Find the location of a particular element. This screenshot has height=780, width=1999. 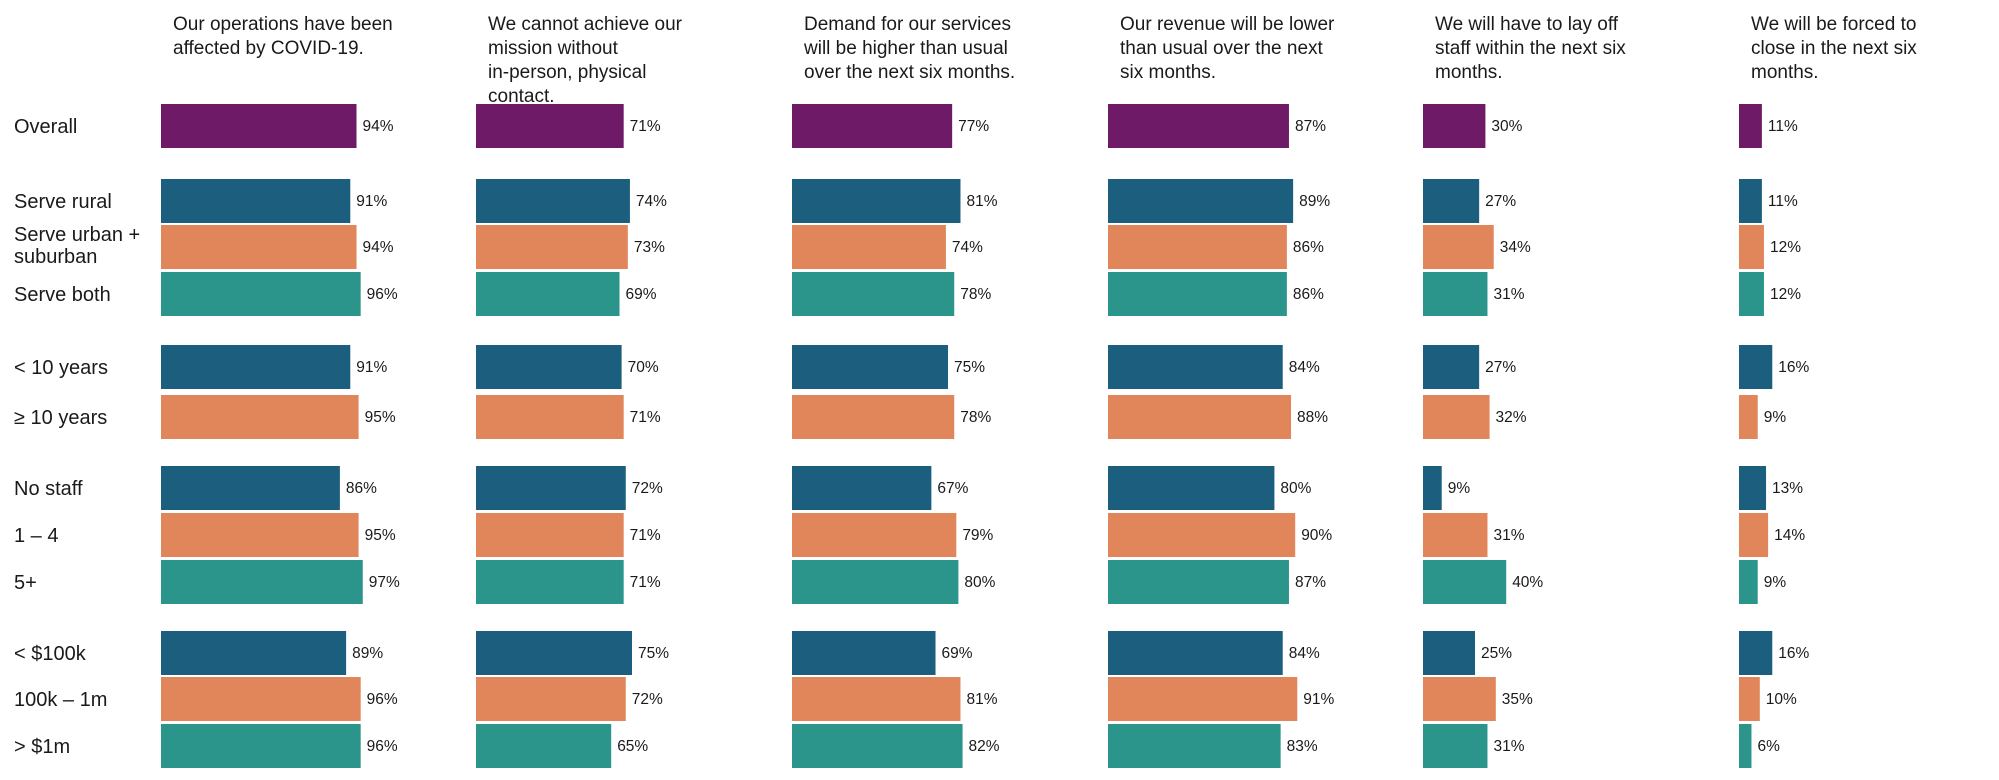

panel-1: 94% 91% 94% 96% 91% 95% 86% 95% 97% 89% 96% 96% is located at coordinates (280, 436).